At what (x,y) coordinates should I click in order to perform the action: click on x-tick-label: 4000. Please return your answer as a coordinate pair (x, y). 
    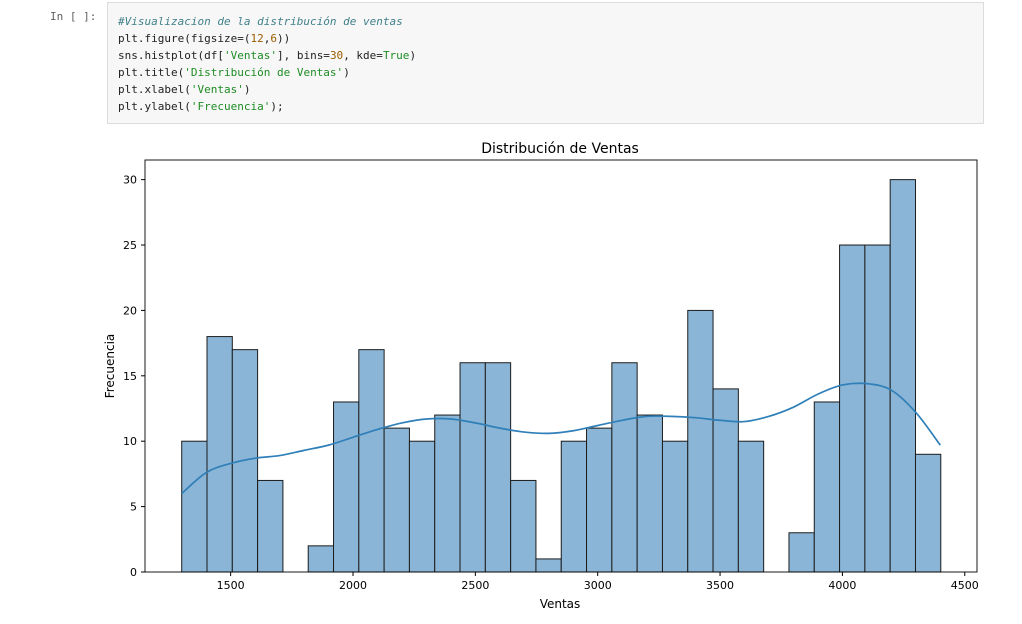
    Looking at the image, I should click on (842, 585).